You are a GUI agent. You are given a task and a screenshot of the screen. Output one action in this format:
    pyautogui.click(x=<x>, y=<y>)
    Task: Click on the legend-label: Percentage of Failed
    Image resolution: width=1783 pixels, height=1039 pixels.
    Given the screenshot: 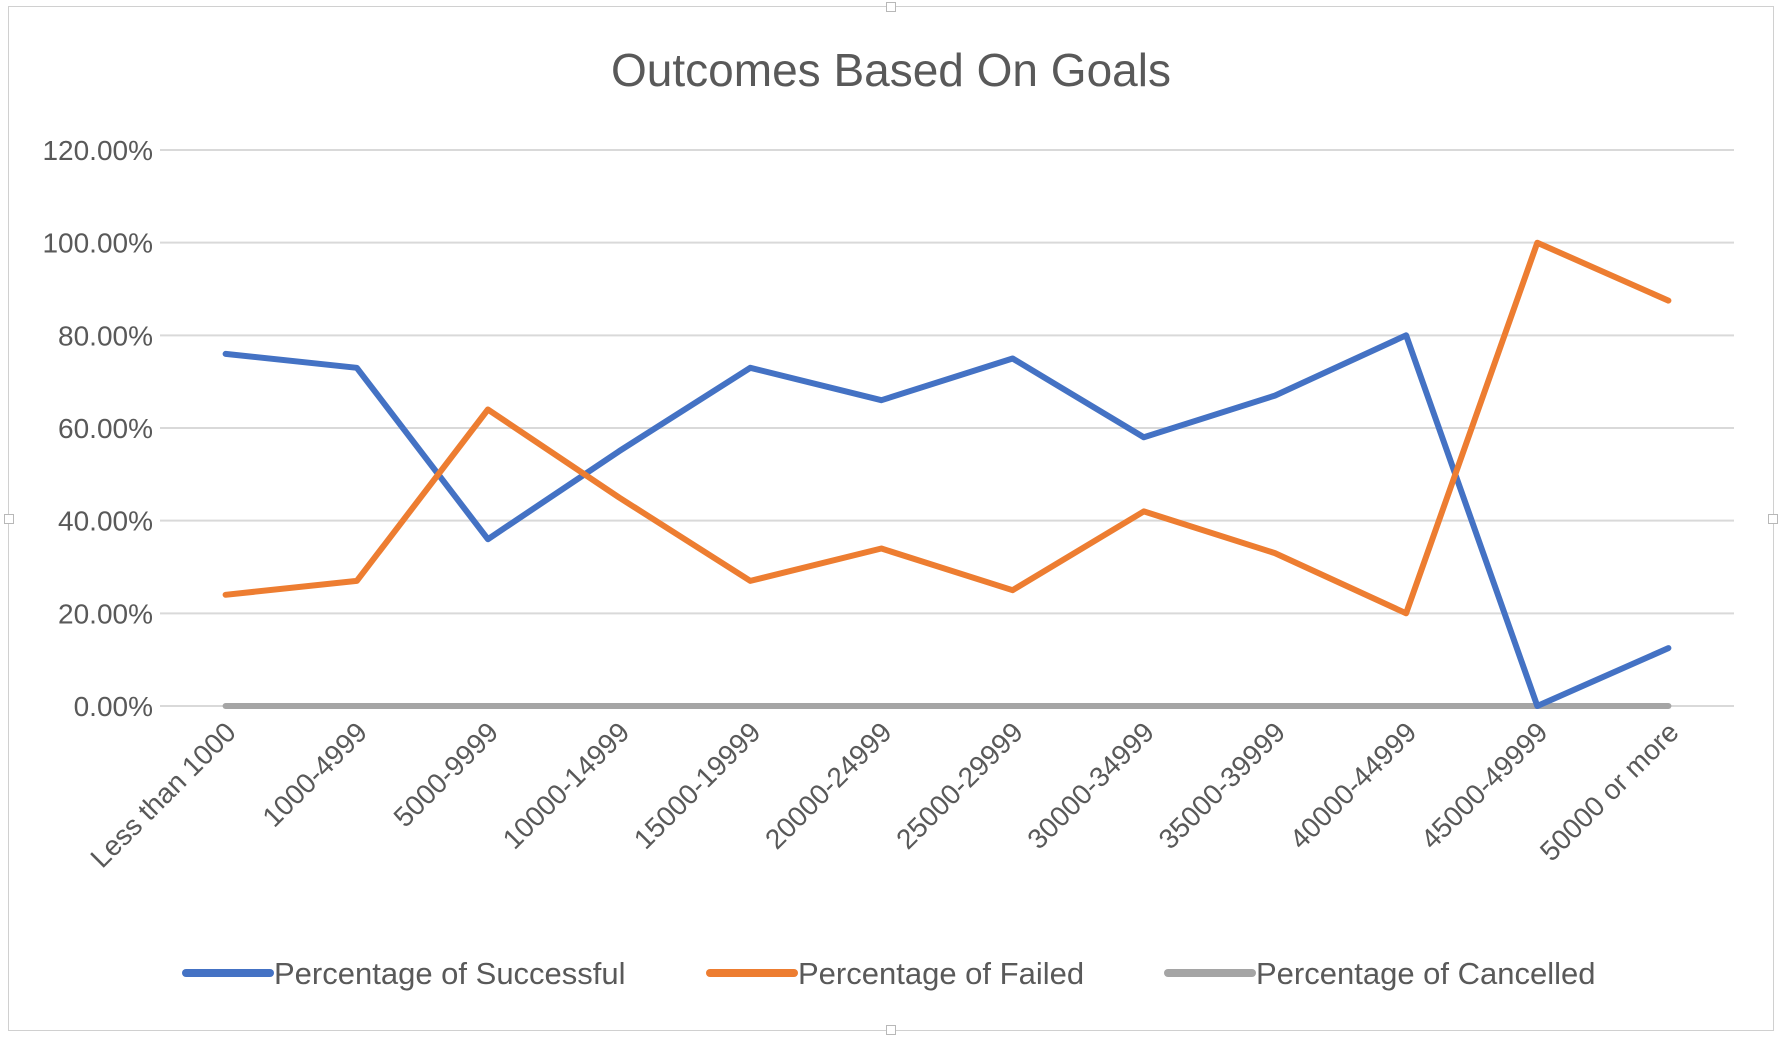 What is the action you would take?
    pyautogui.click(x=941, y=973)
    